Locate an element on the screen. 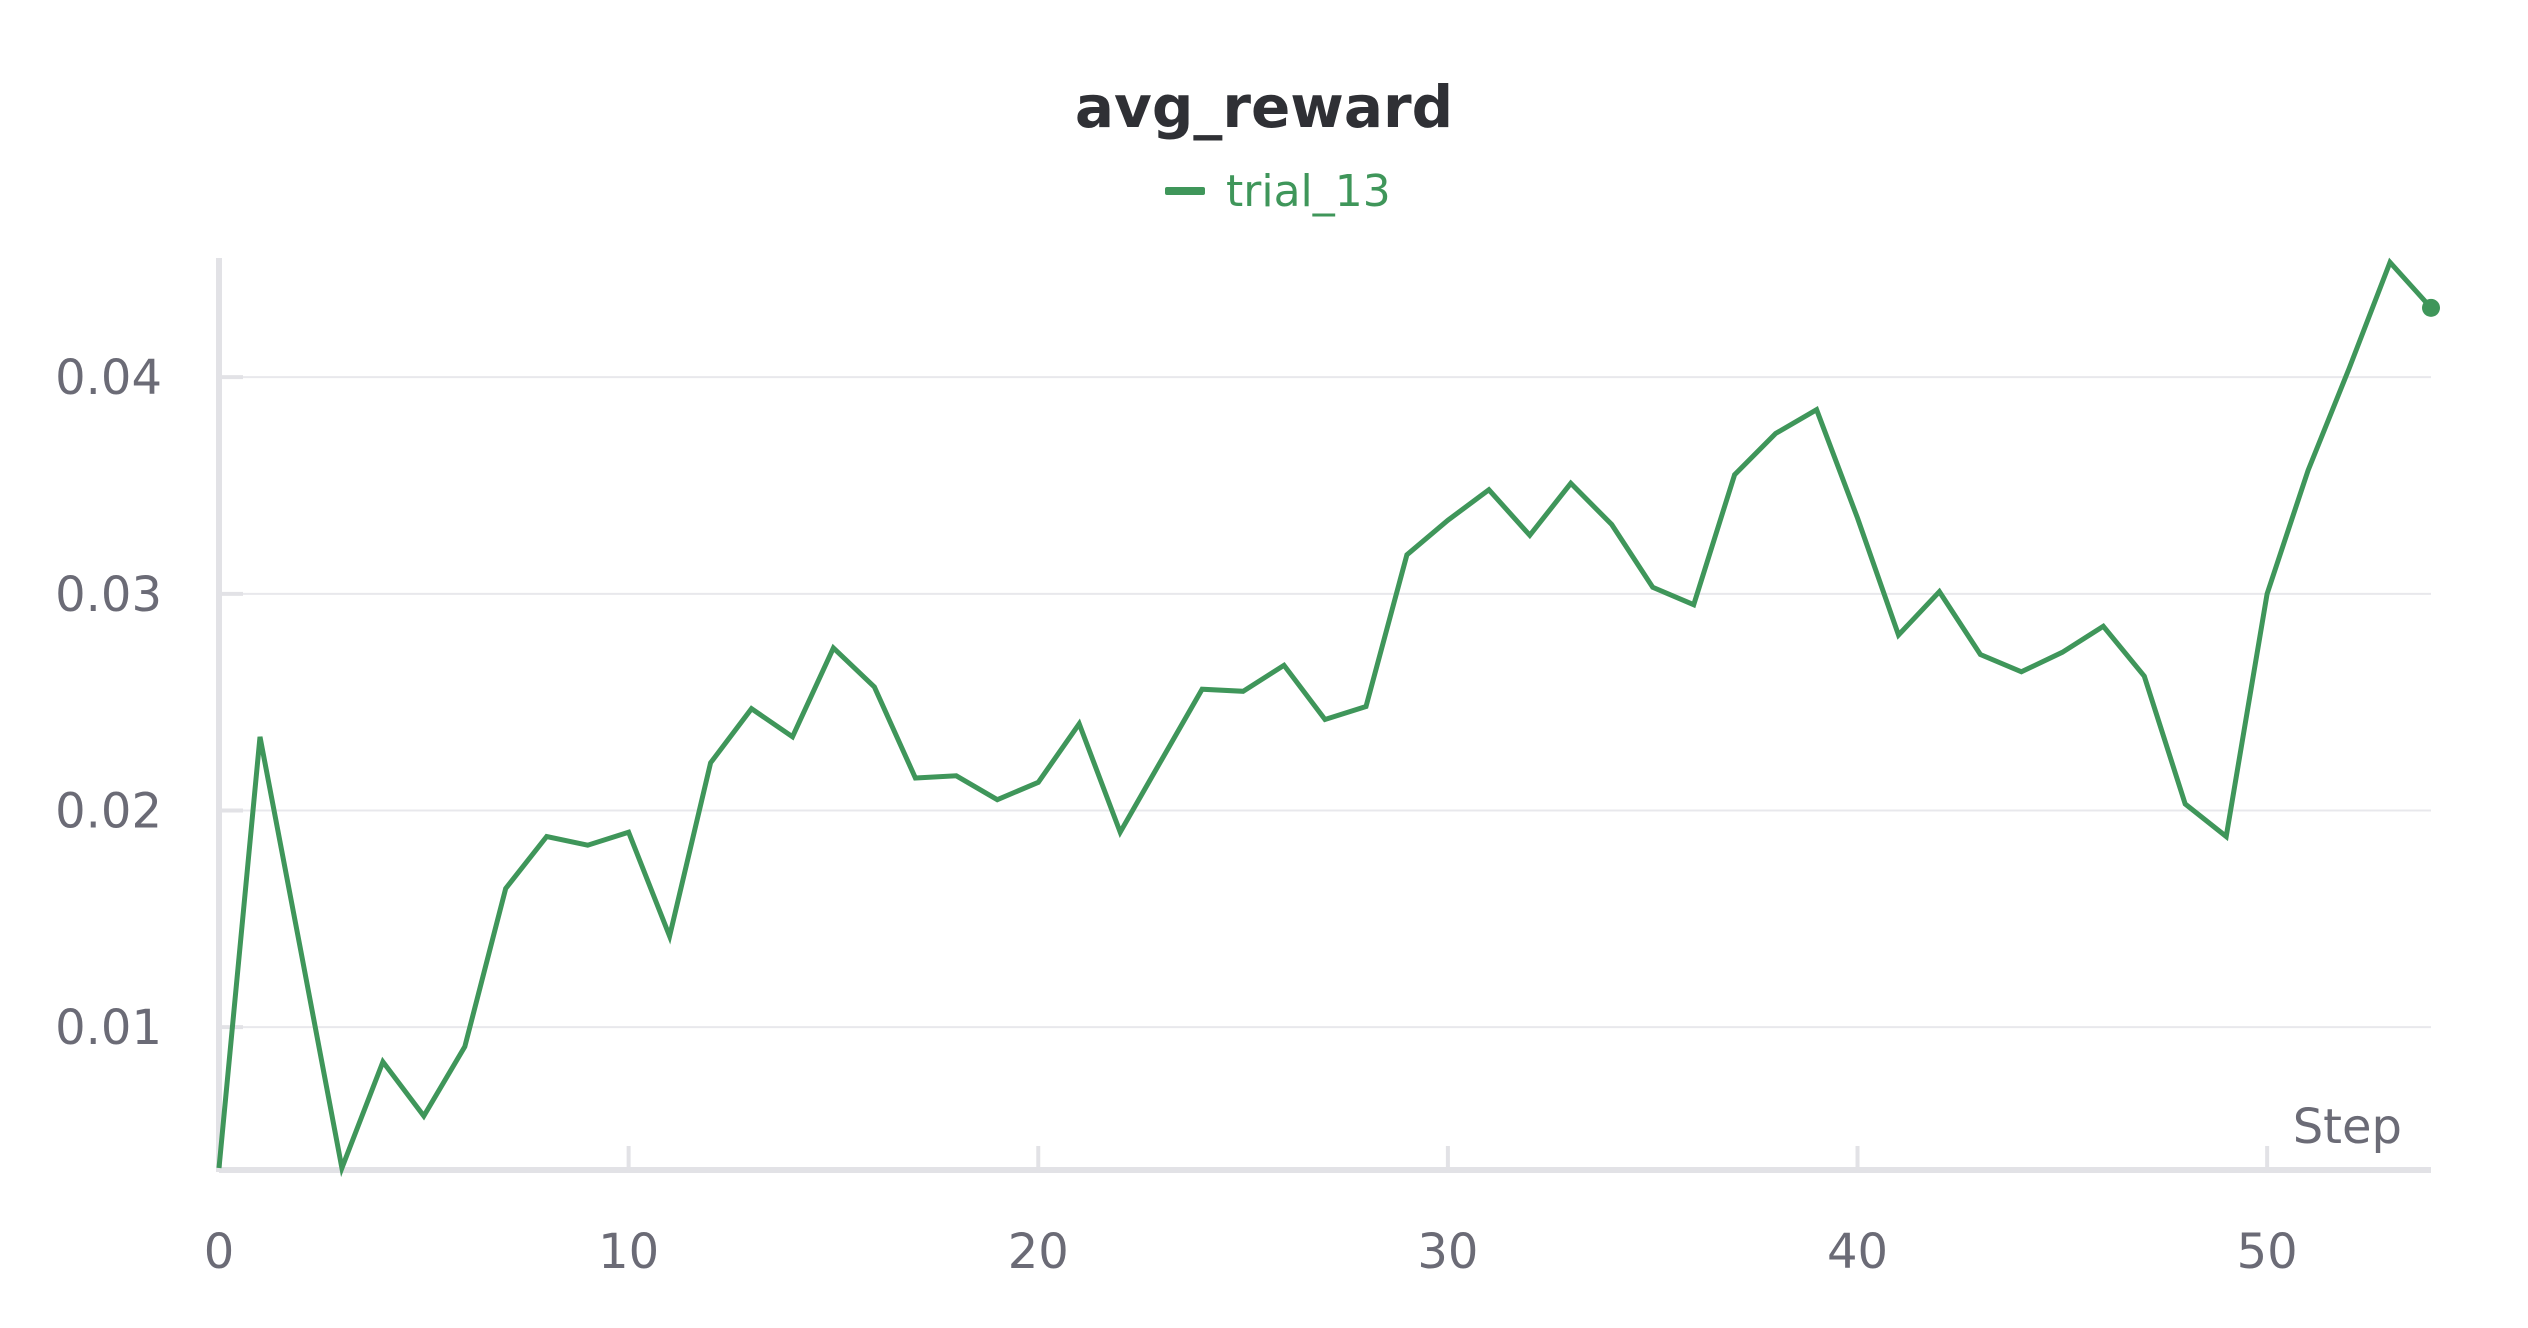  legend-label: trial_13 is located at coordinates (1308, 191).